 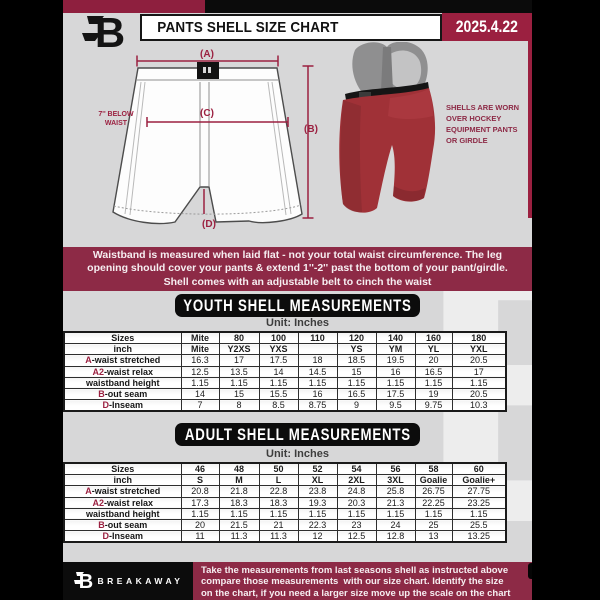 What do you see at coordinates (285, 337) in the screenshot?
I see `table-row: Sizes Mite 80 100 110 120 140 160 180` at bounding box center [285, 337].